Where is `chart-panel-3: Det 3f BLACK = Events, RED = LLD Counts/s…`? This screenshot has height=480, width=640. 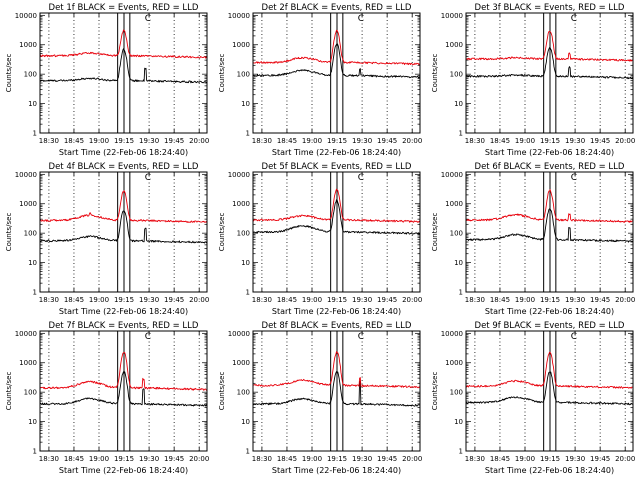 chart-panel-3: Det 3f BLACK = Events, RED = LLD Counts/s… is located at coordinates (533, 80).